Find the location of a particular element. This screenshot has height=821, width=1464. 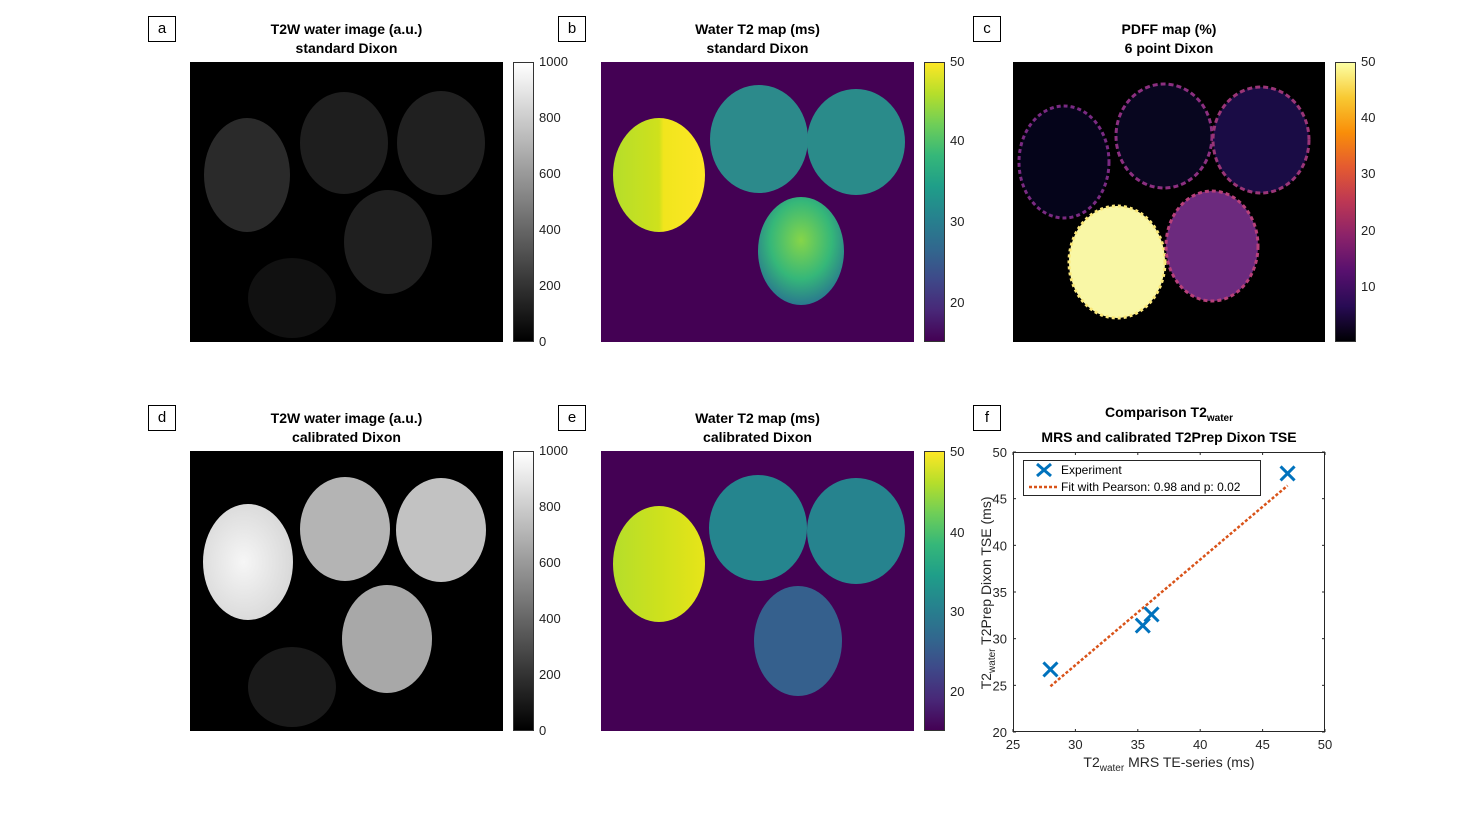

x-tick-label: 45 is located at coordinates (1262, 744).